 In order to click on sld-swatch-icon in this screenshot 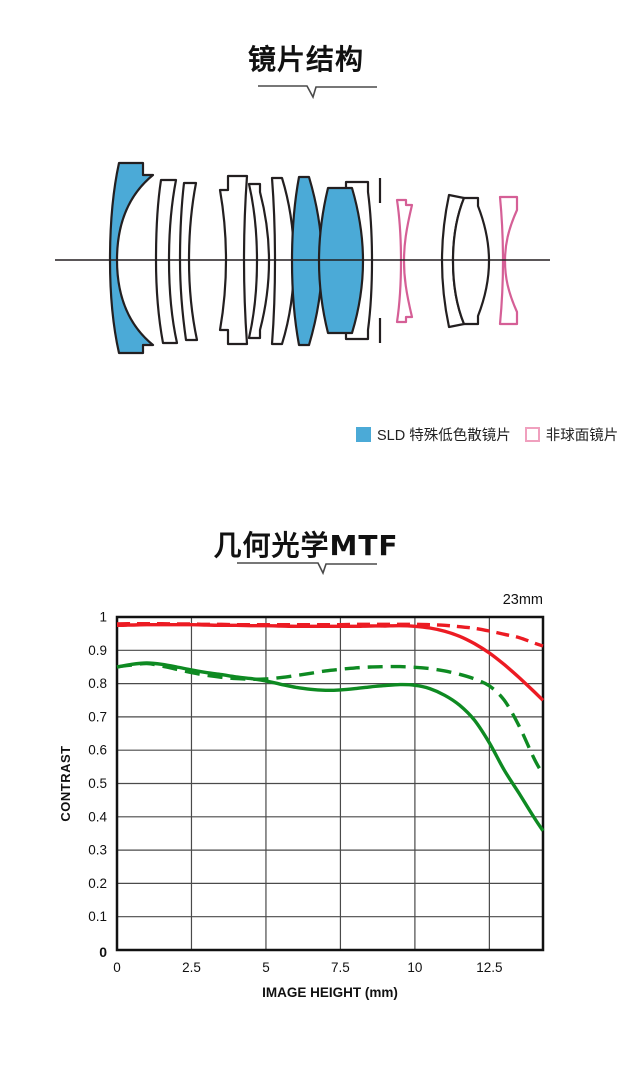, I will do `click(363, 434)`.